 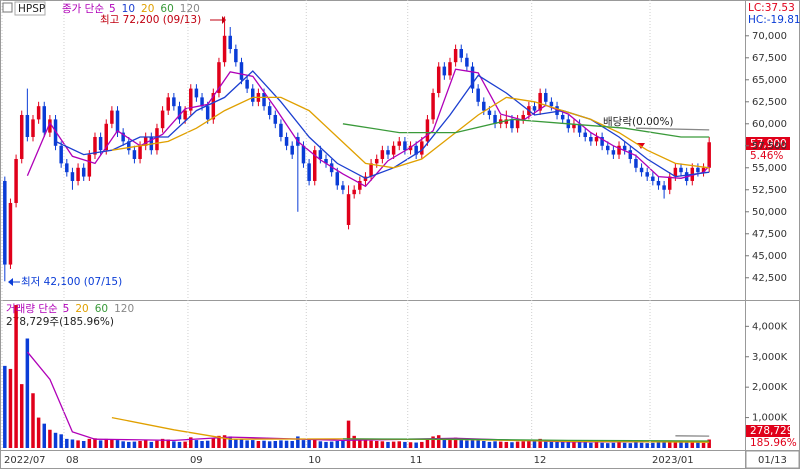 I want to click on last-price-box, so click(x=768, y=143).